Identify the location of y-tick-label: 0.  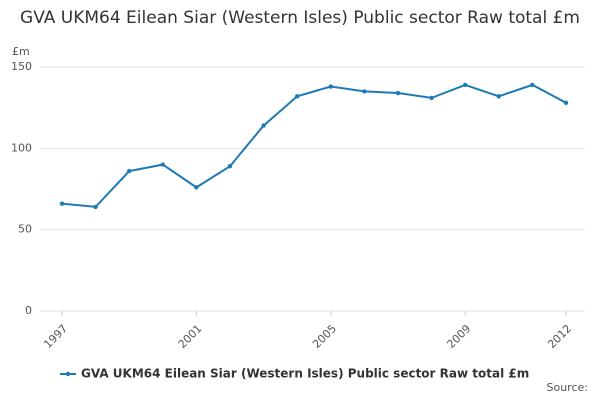
(28, 310).